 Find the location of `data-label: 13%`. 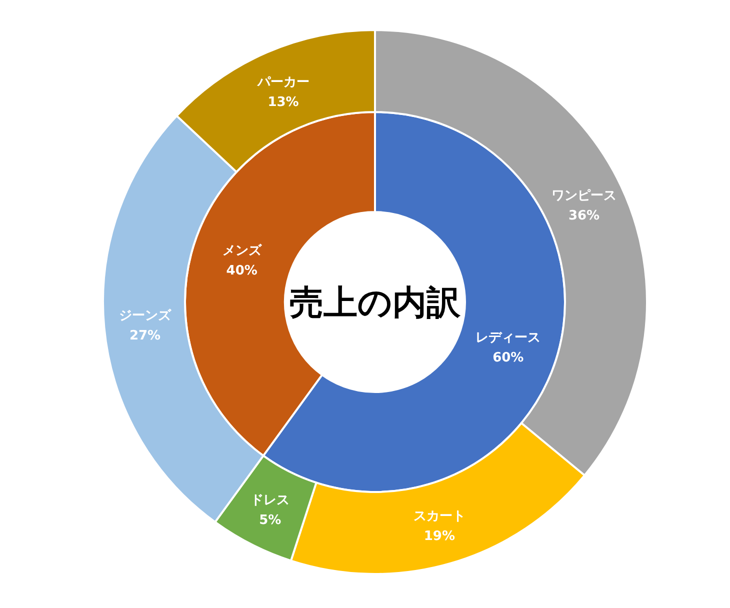

data-label: 13% is located at coordinates (283, 102).